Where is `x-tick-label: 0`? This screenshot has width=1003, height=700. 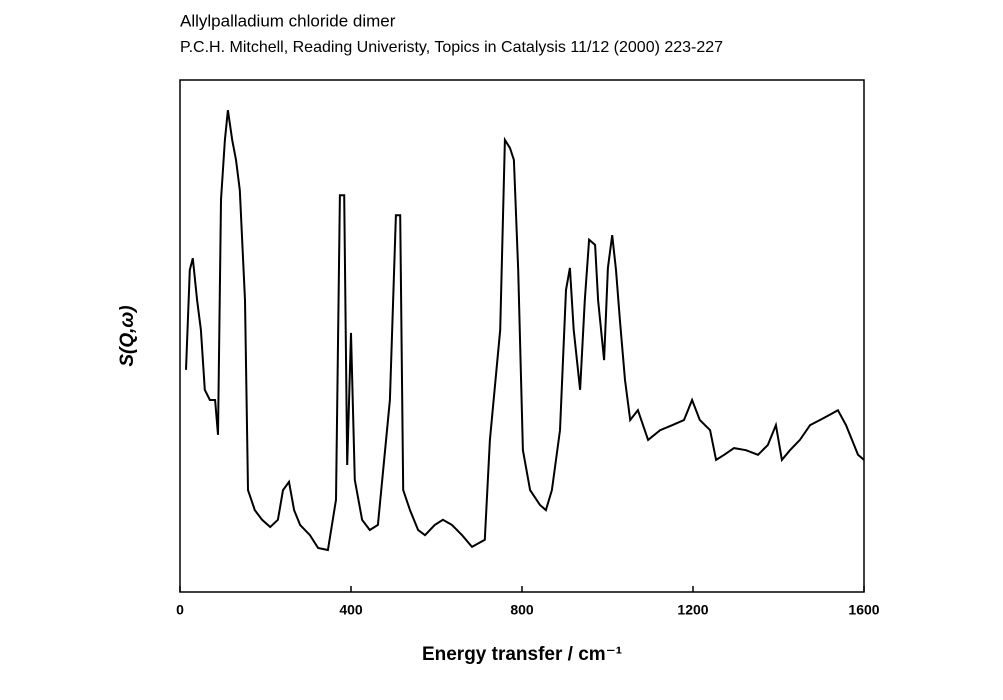
x-tick-label: 0 is located at coordinates (180, 610).